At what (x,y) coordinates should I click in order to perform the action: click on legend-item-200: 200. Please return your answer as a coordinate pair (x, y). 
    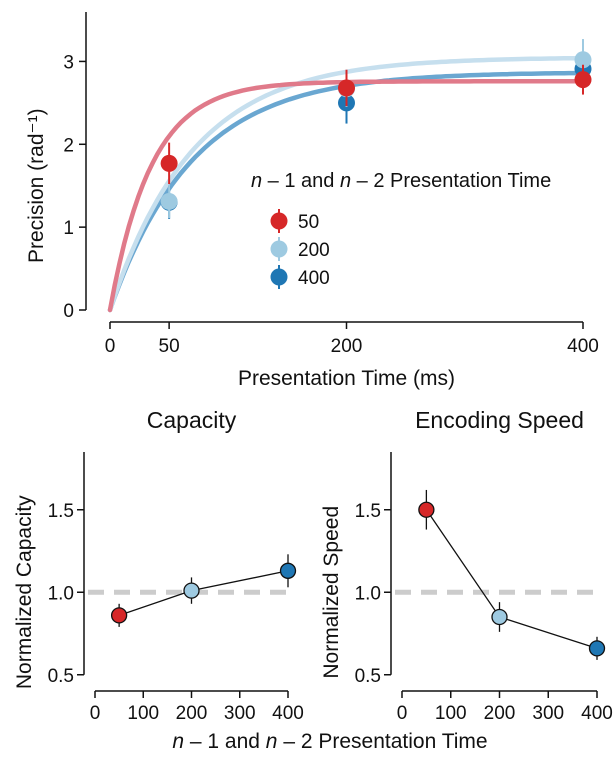
    Looking at the image, I should click on (300, 249).